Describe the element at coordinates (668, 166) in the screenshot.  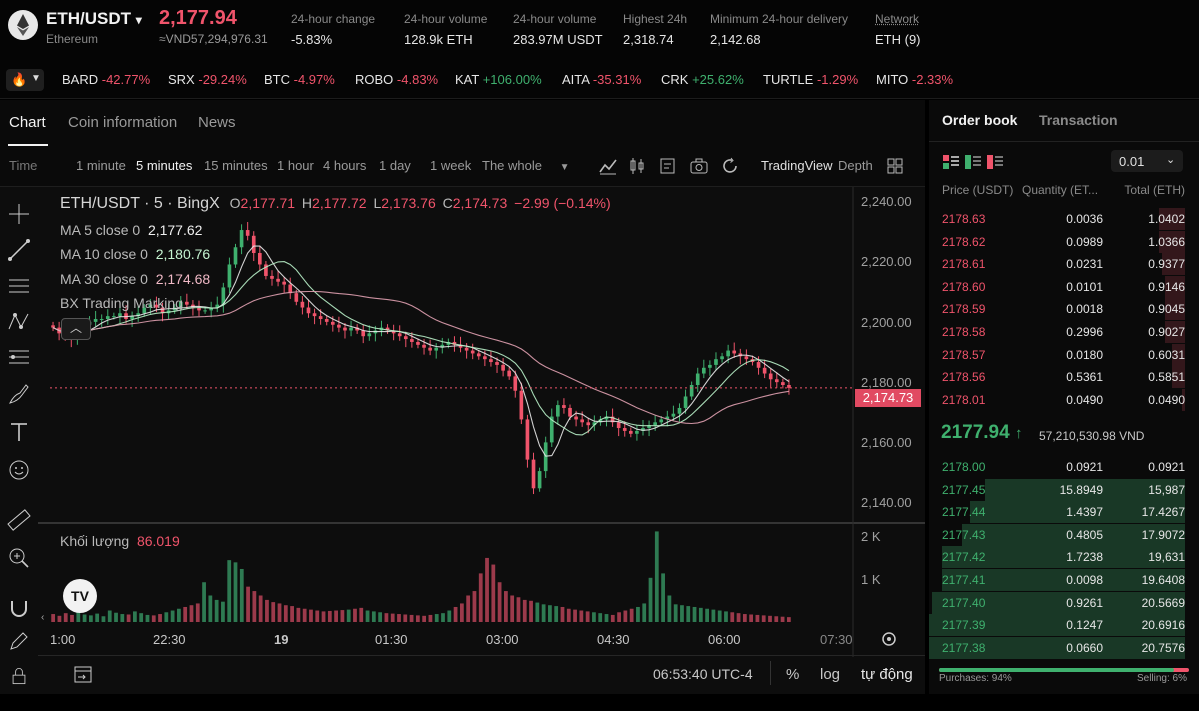
I see `template-icon` at that location.